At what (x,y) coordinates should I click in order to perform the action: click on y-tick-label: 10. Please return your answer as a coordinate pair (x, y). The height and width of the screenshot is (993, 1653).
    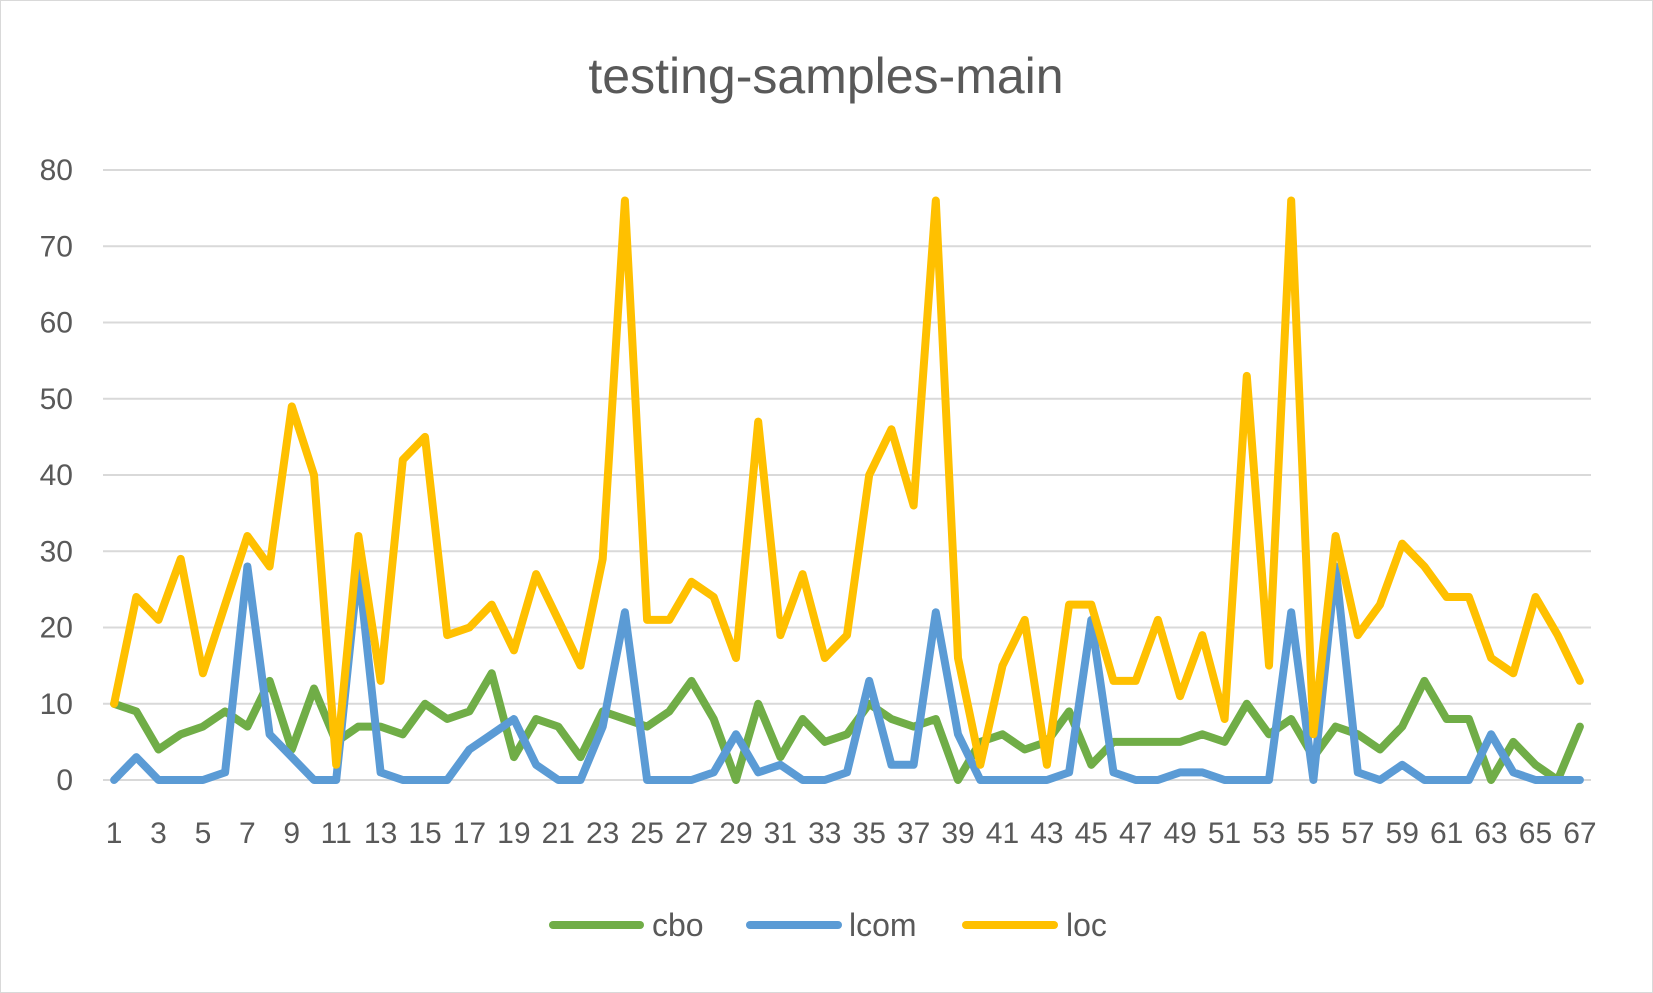
    Looking at the image, I should click on (56, 704).